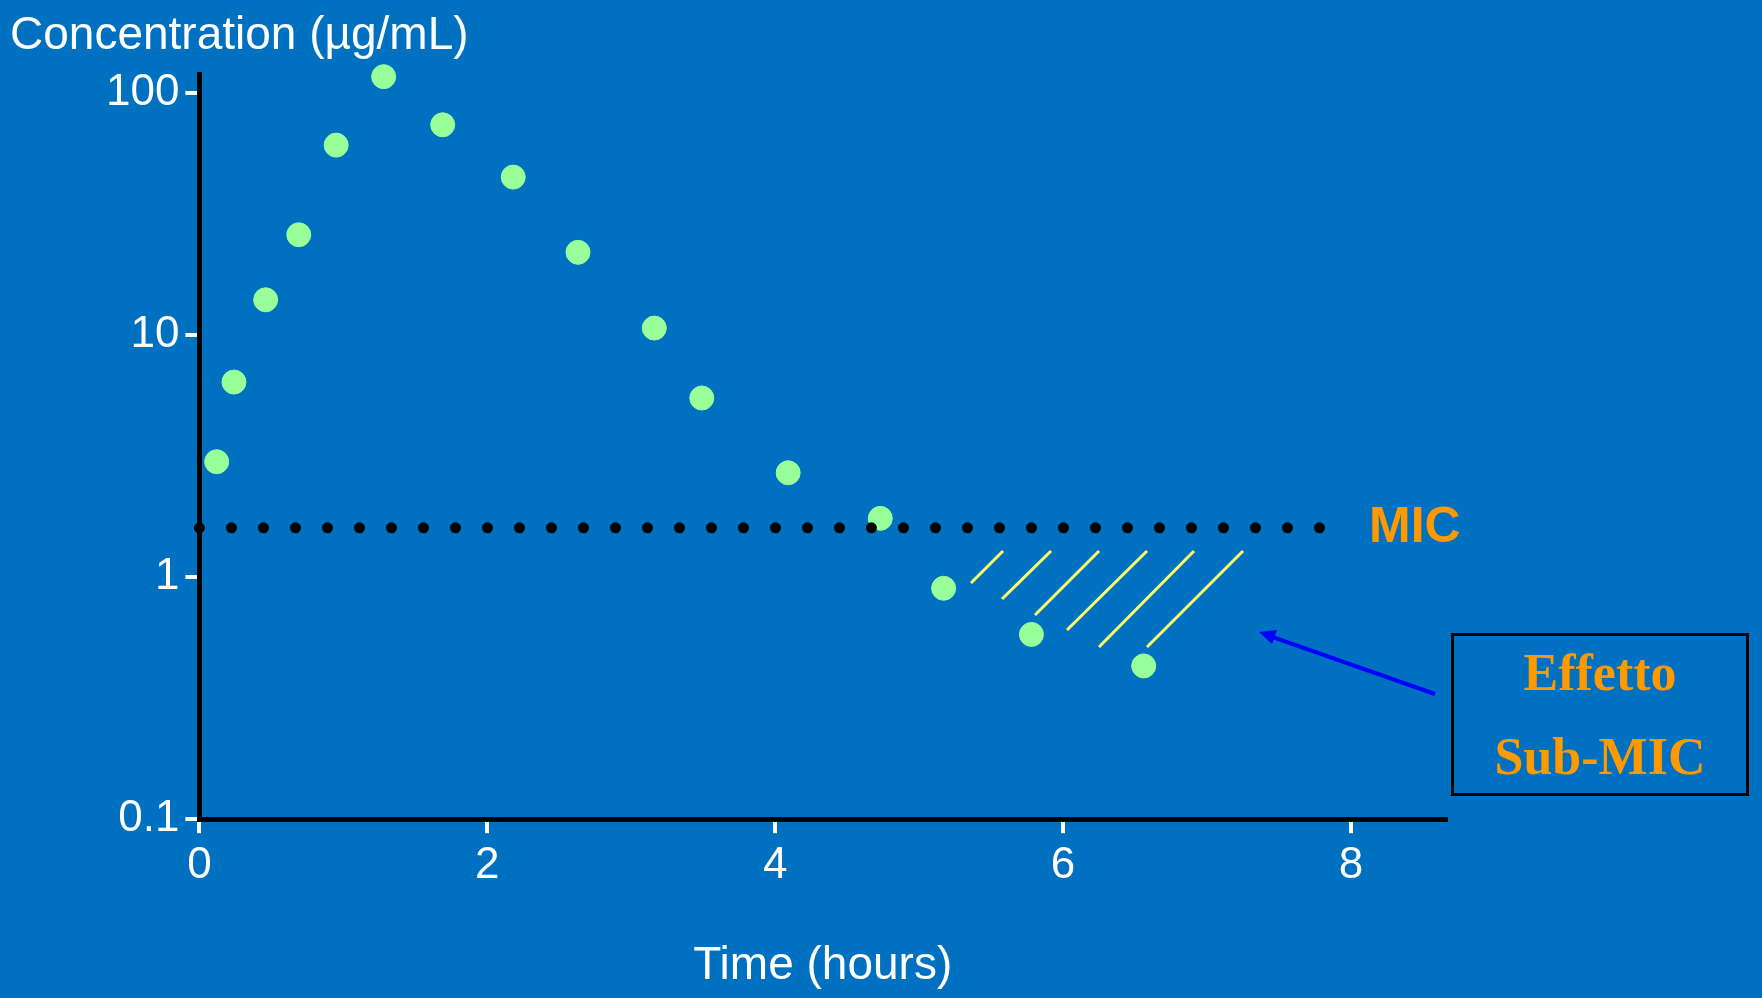  I want to click on x-tick-label: 4, so click(775, 862).